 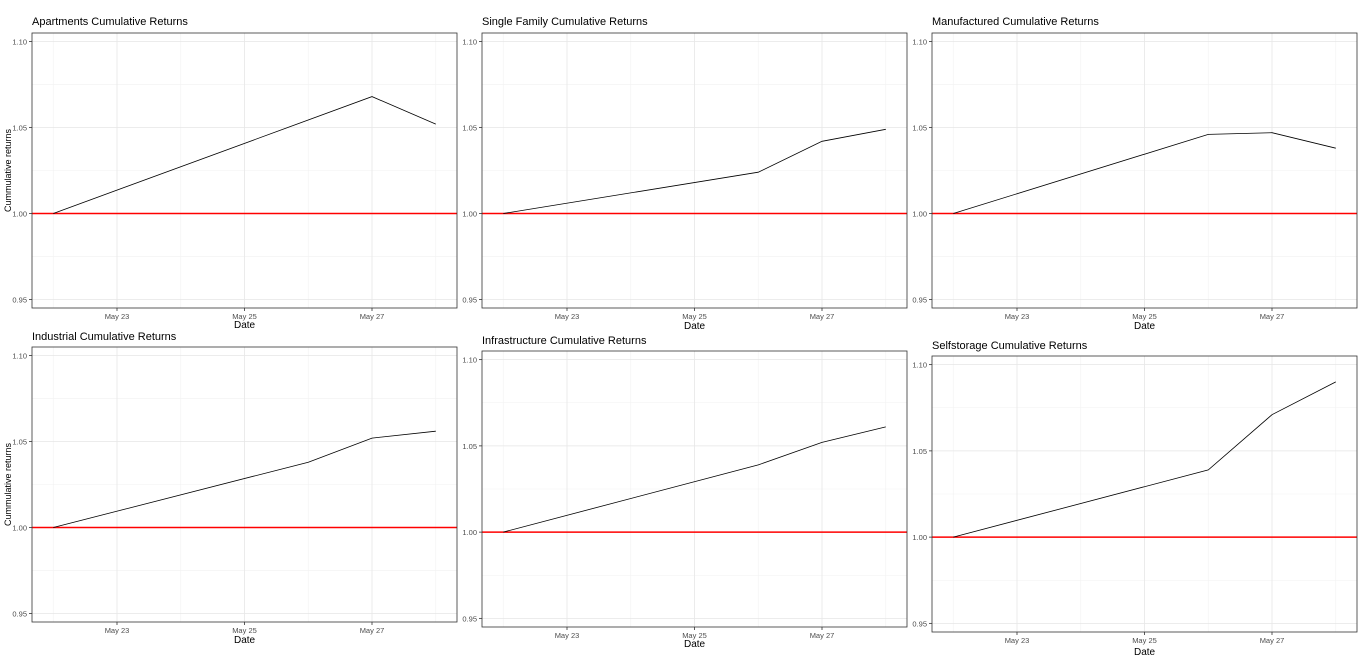 What do you see at coordinates (110, 22) in the screenshot?
I see `chart-title: Apartments Cumulative Returns` at bounding box center [110, 22].